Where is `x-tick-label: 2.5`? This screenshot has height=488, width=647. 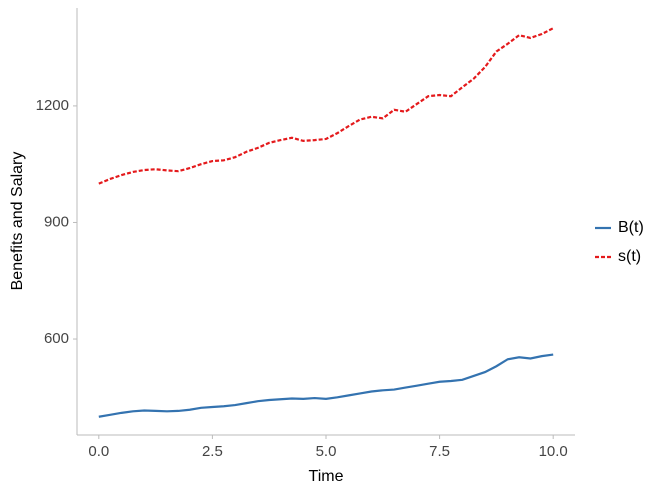 x-tick-label: 2.5 is located at coordinates (212, 451).